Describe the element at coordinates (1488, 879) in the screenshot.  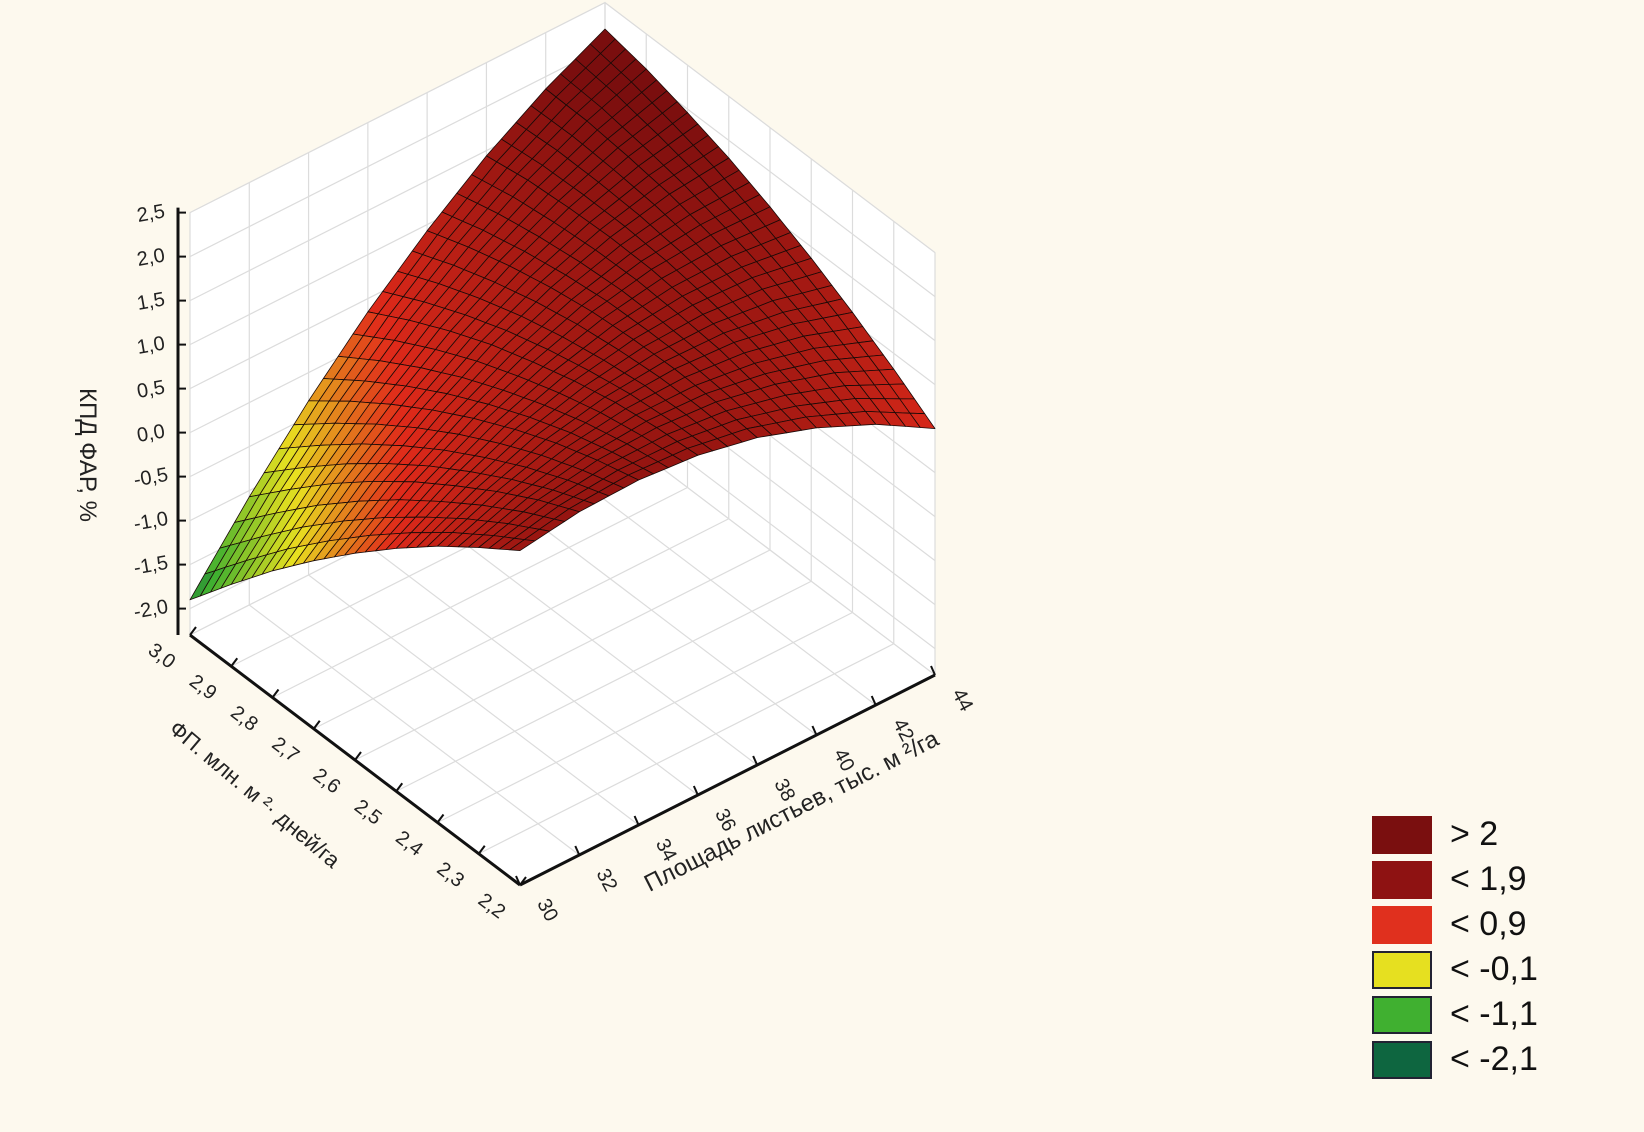
I see `legend-label: < 1,9` at that location.